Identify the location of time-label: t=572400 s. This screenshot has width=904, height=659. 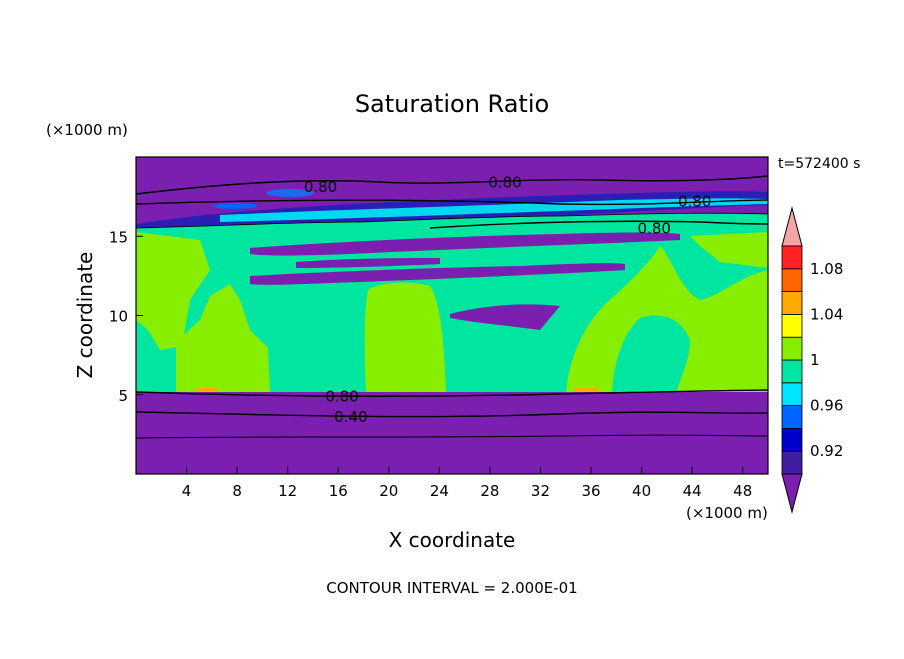
(819, 164).